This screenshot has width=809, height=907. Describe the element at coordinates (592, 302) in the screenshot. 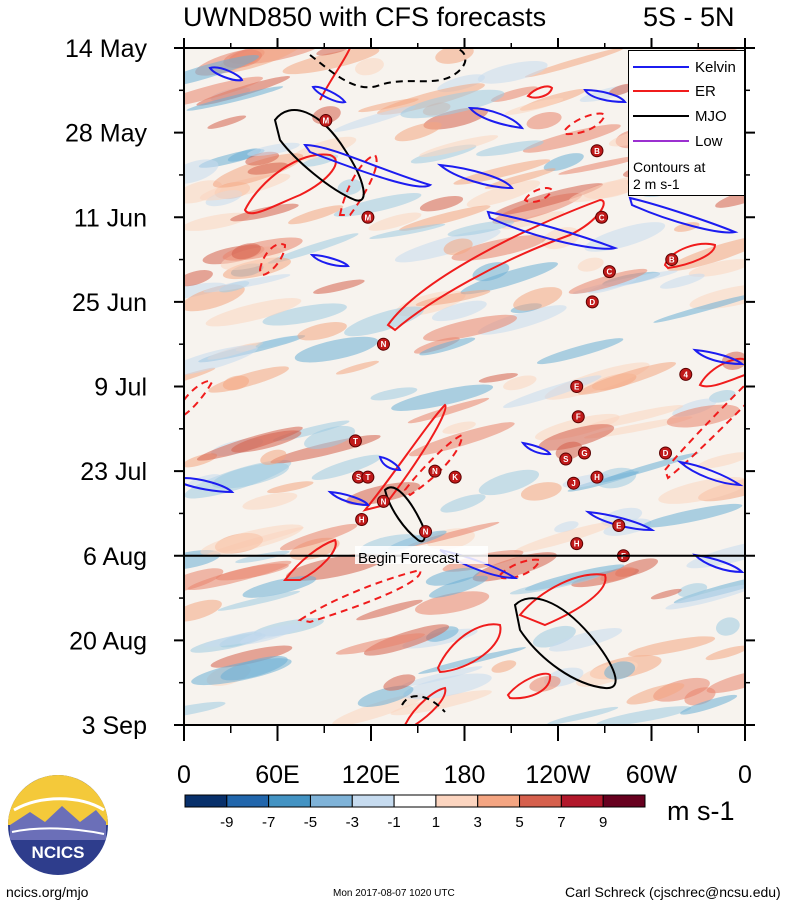

I see `tc-marker: D` at that location.